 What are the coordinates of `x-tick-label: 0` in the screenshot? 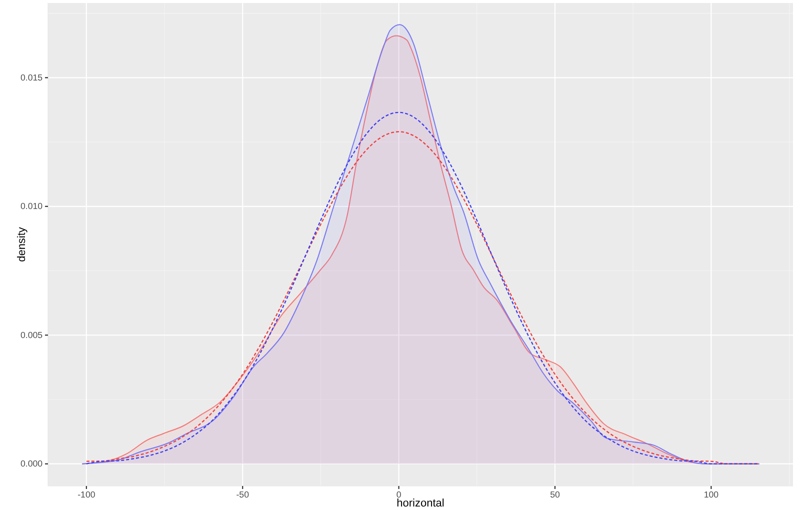 It's located at (399, 495).